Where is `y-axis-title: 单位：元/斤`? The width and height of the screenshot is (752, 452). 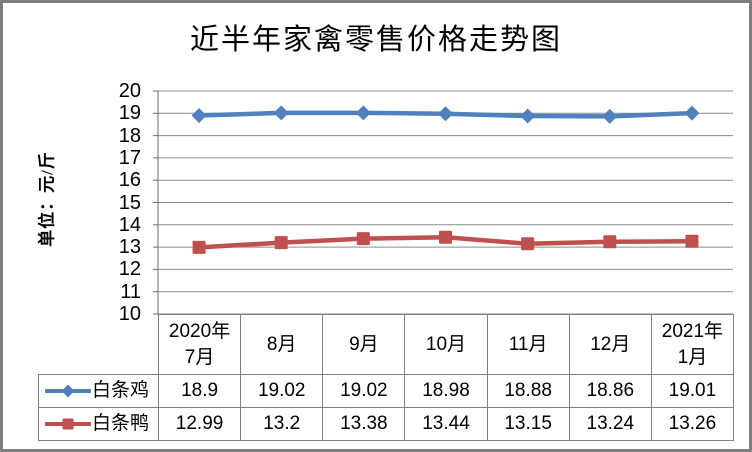
y-axis-title: 单位：元/斤 is located at coordinates (47, 199).